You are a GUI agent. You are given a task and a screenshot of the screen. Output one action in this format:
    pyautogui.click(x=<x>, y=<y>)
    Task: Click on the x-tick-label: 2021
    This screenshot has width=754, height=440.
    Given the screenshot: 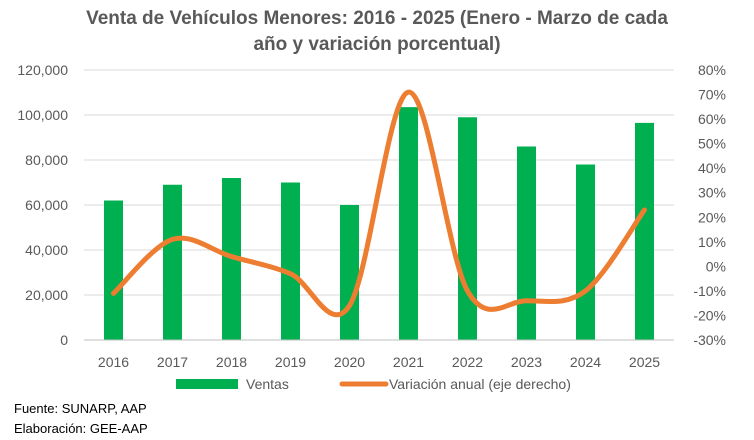 What is the action you would take?
    pyautogui.click(x=408, y=362)
    